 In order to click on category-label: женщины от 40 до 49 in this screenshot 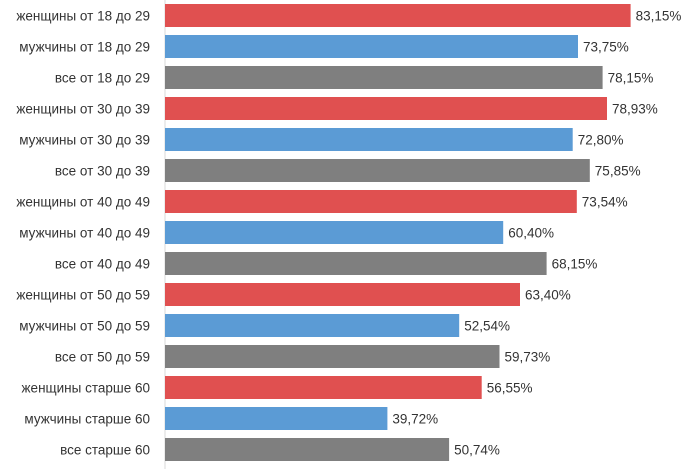, I will do `click(83, 202)`.